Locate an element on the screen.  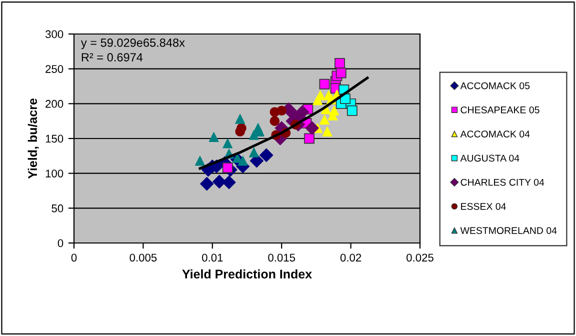
legend-label: ESSEX 04 is located at coordinates (483, 206).